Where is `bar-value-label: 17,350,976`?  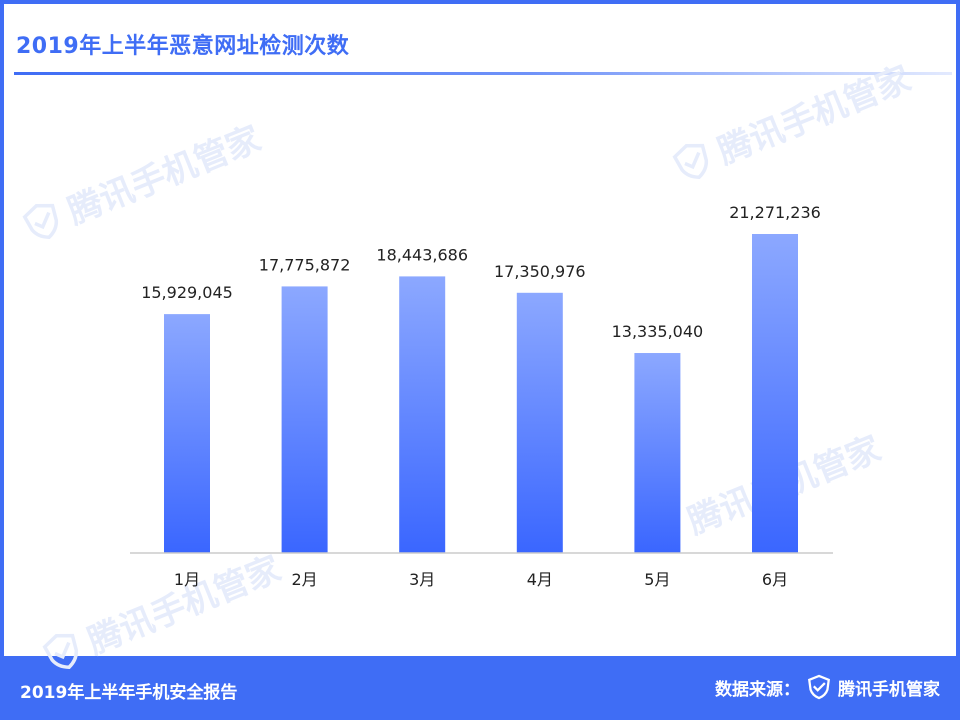
bar-value-label: 17,350,976 is located at coordinates (540, 271).